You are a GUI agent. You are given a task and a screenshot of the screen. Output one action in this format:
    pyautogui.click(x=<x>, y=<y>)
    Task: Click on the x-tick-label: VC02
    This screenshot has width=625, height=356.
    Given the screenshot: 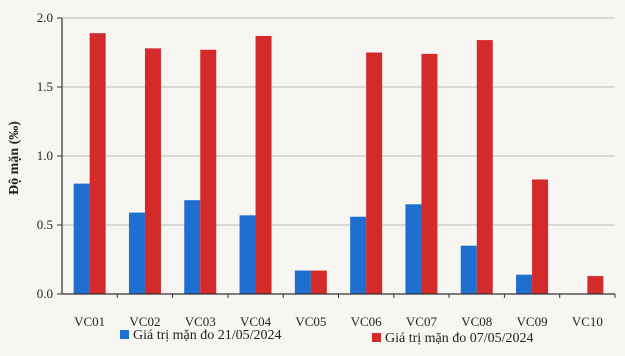 What is the action you would take?
    pyautogui.click(x=144, y=321)
    